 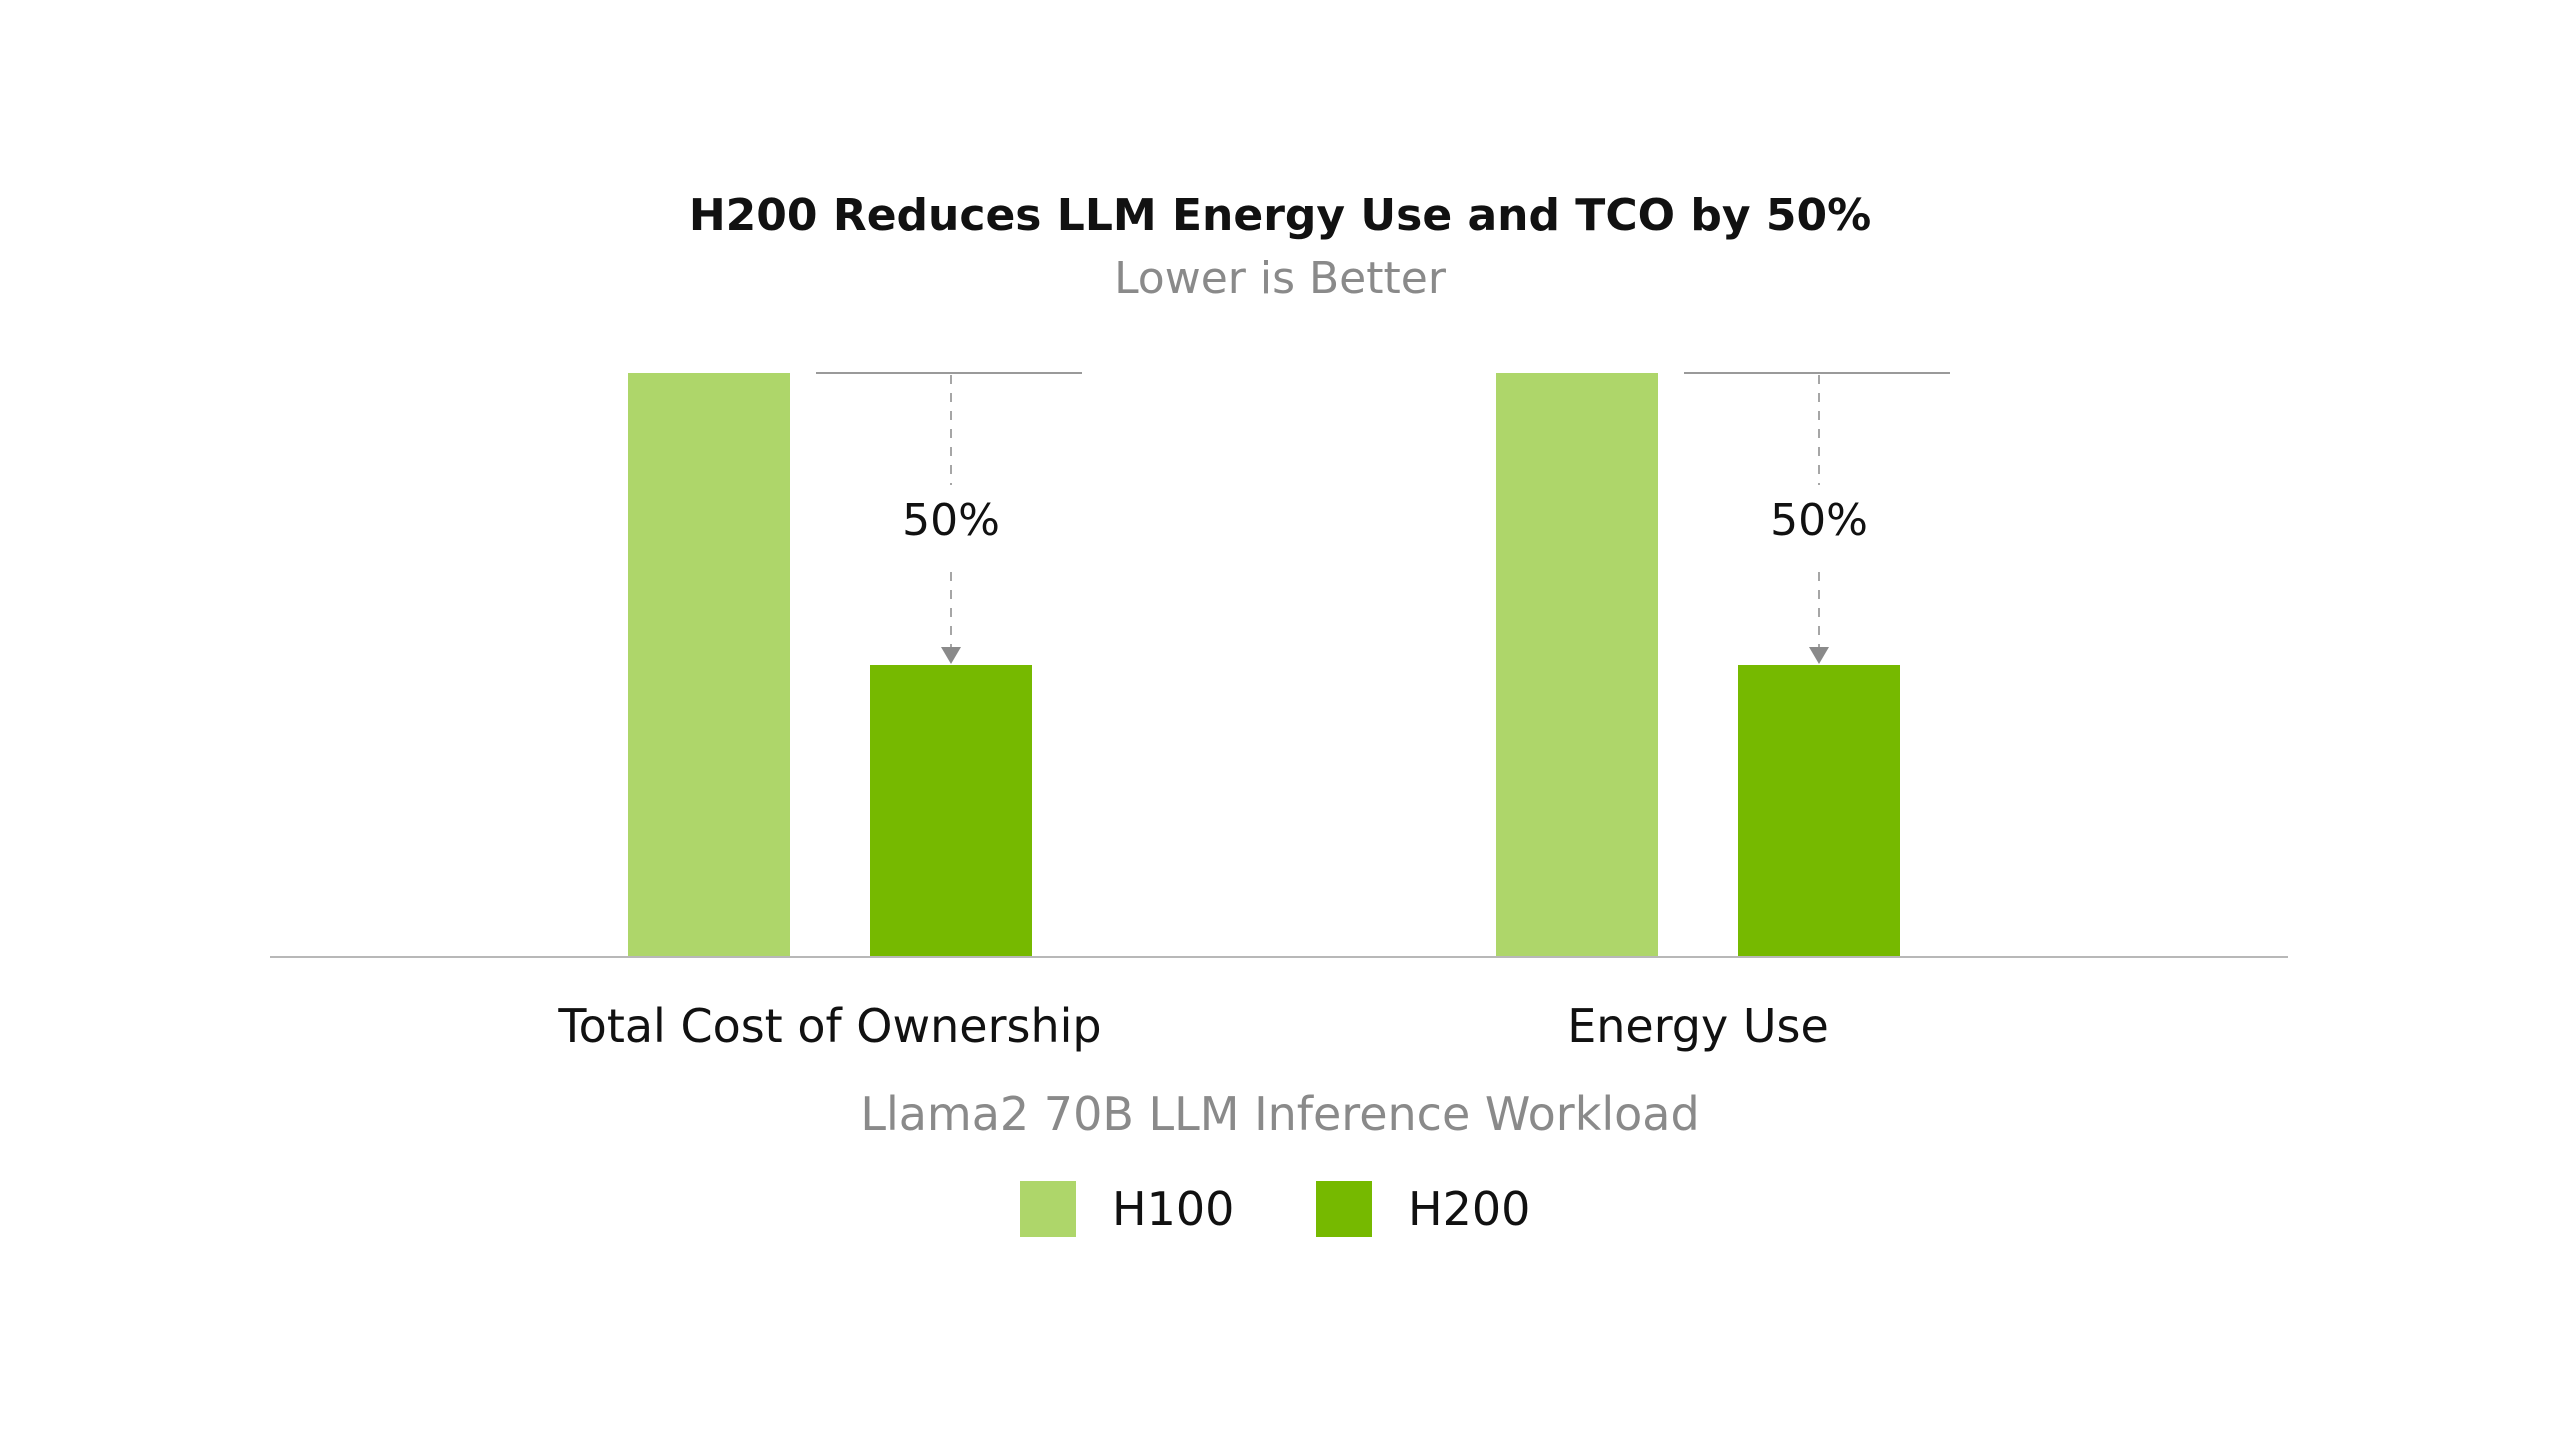 What do you see at coordinates (1275, 1209) in the screenshot?
I see `legend: H100 H200` at bounding box center [1275, 1209].